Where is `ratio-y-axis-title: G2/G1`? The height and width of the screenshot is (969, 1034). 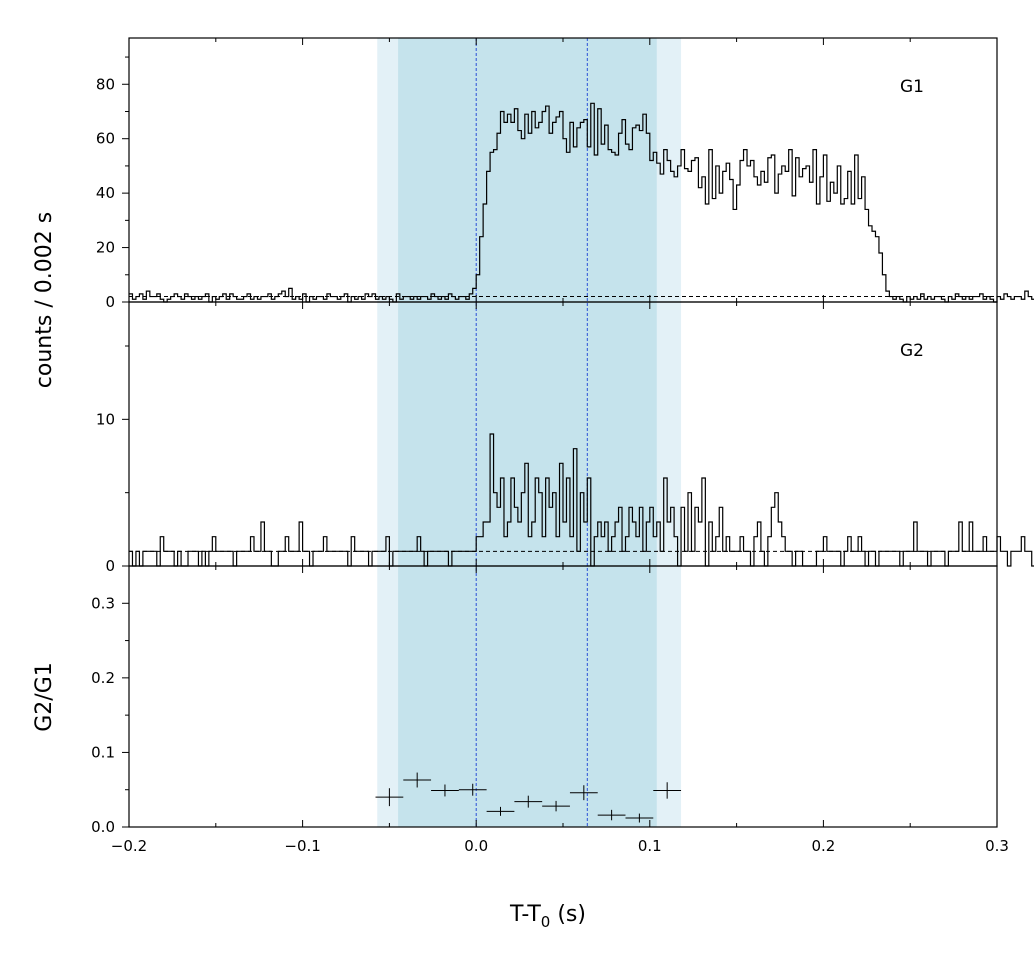
ratio-y-axis-title: G2/G1 is located at coordinates (44, 697).